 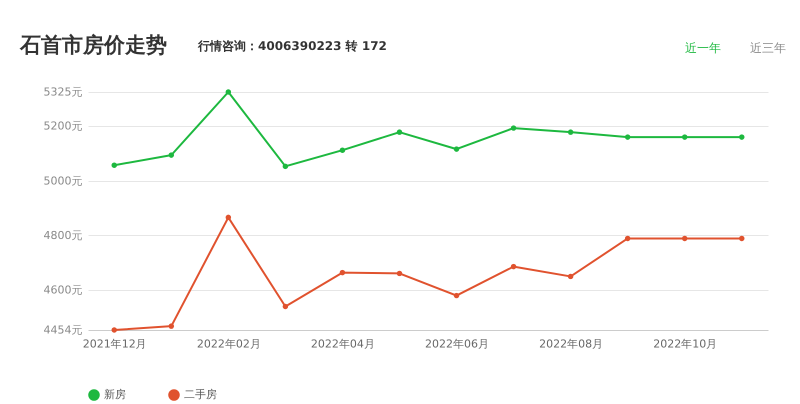 What do you see at coordinates (571, 344) in the screenshot?
I see `x-tick-label: 2022年08月` at bounding box center [571, 344].